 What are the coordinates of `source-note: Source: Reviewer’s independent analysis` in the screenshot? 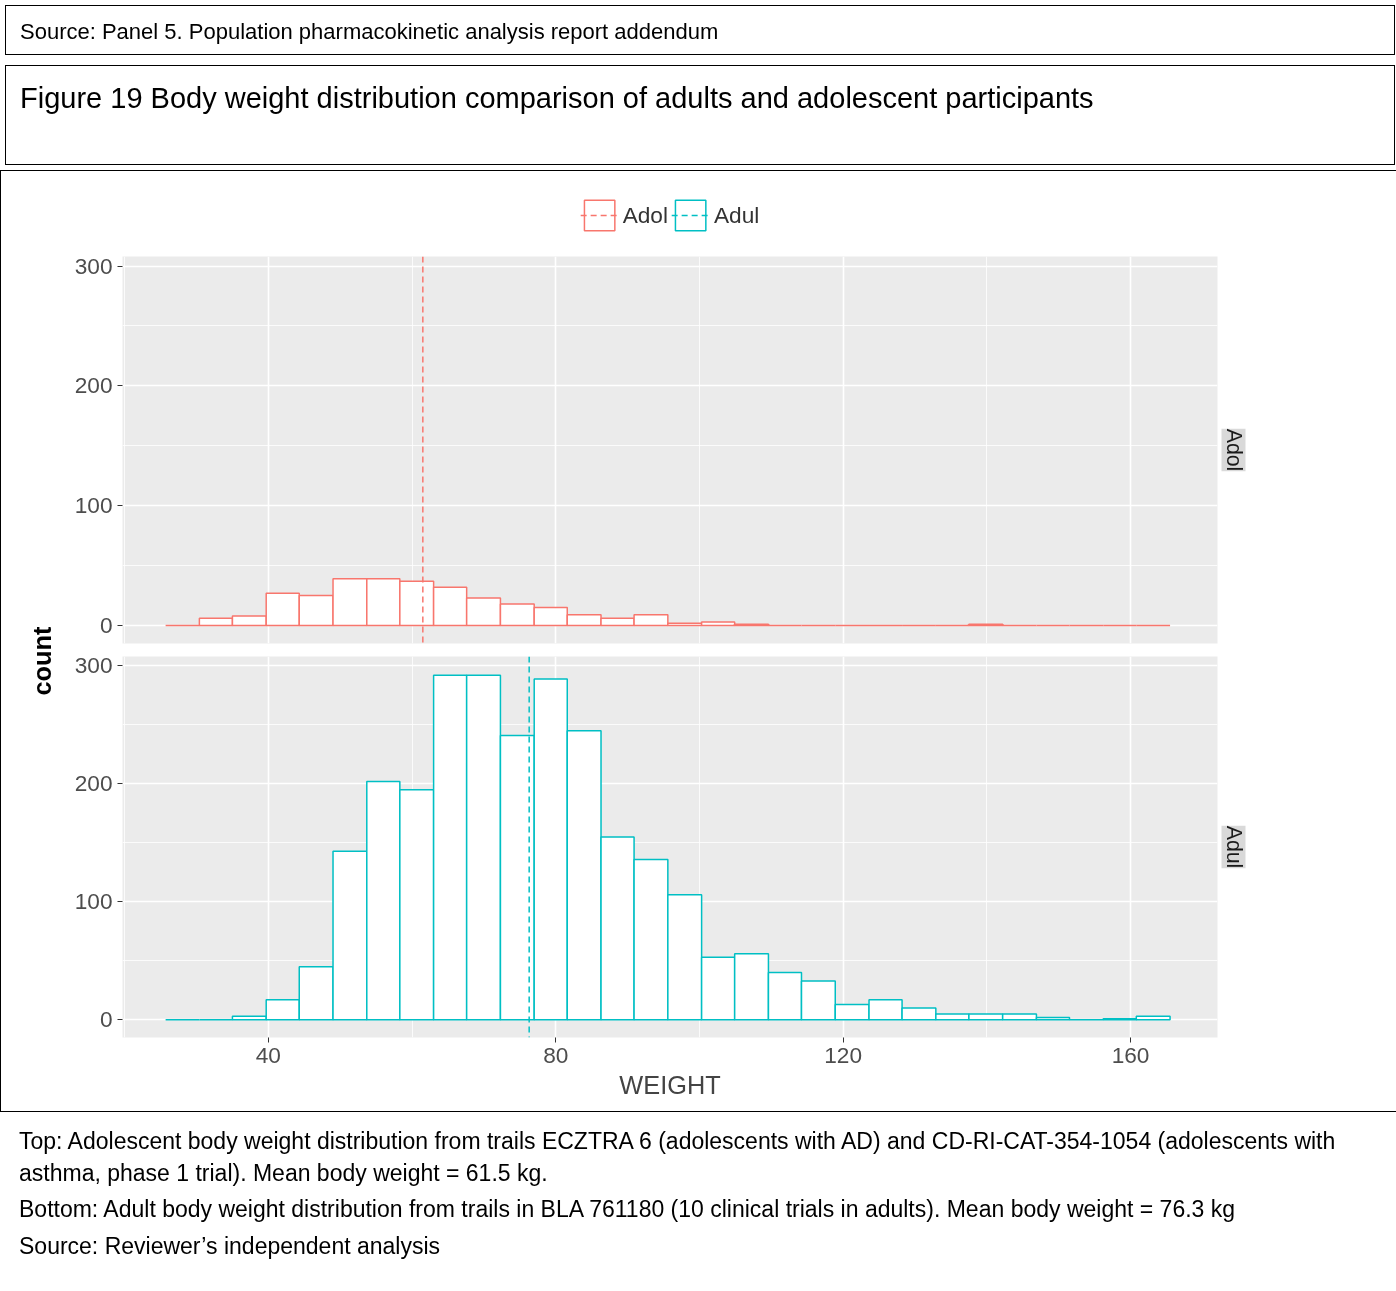 It's located at (230, 1246).